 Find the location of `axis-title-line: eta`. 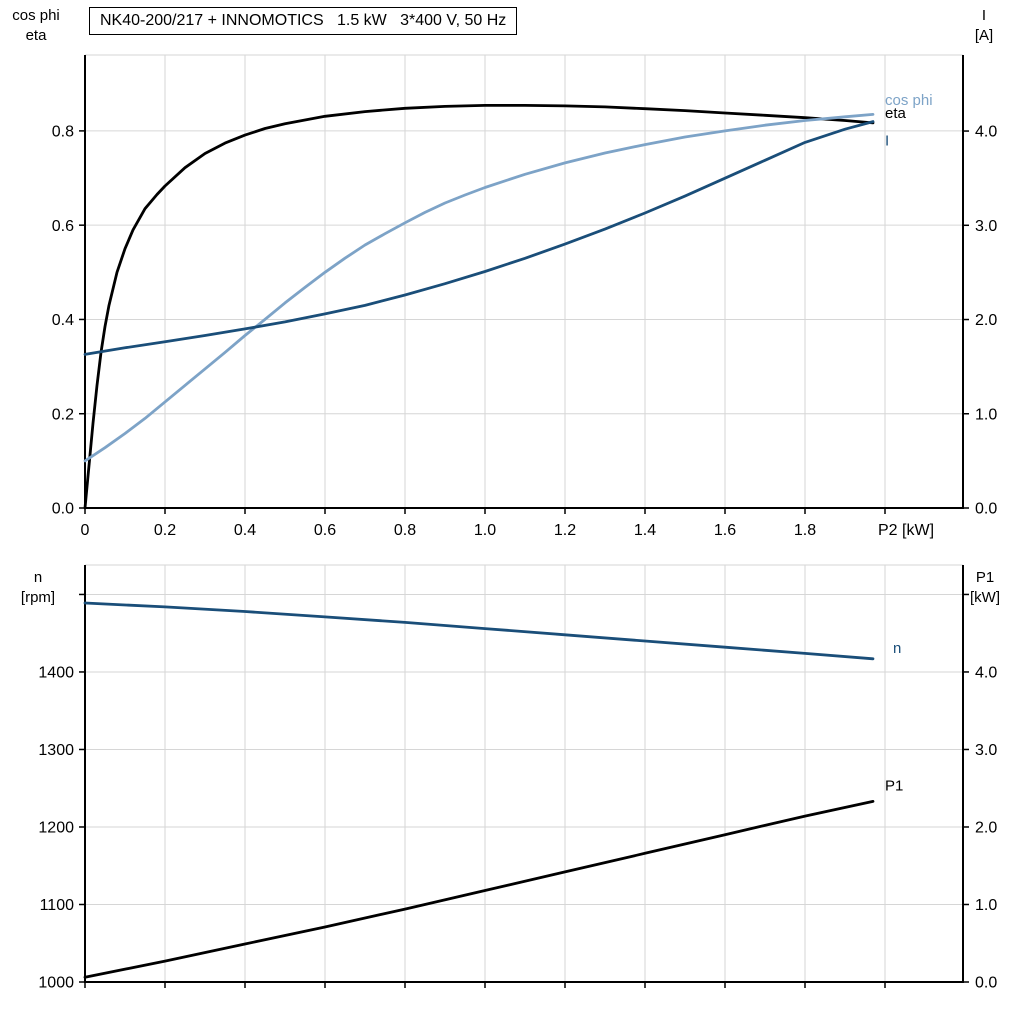

axis-title-line: eta is located at coordinates (36, 35).